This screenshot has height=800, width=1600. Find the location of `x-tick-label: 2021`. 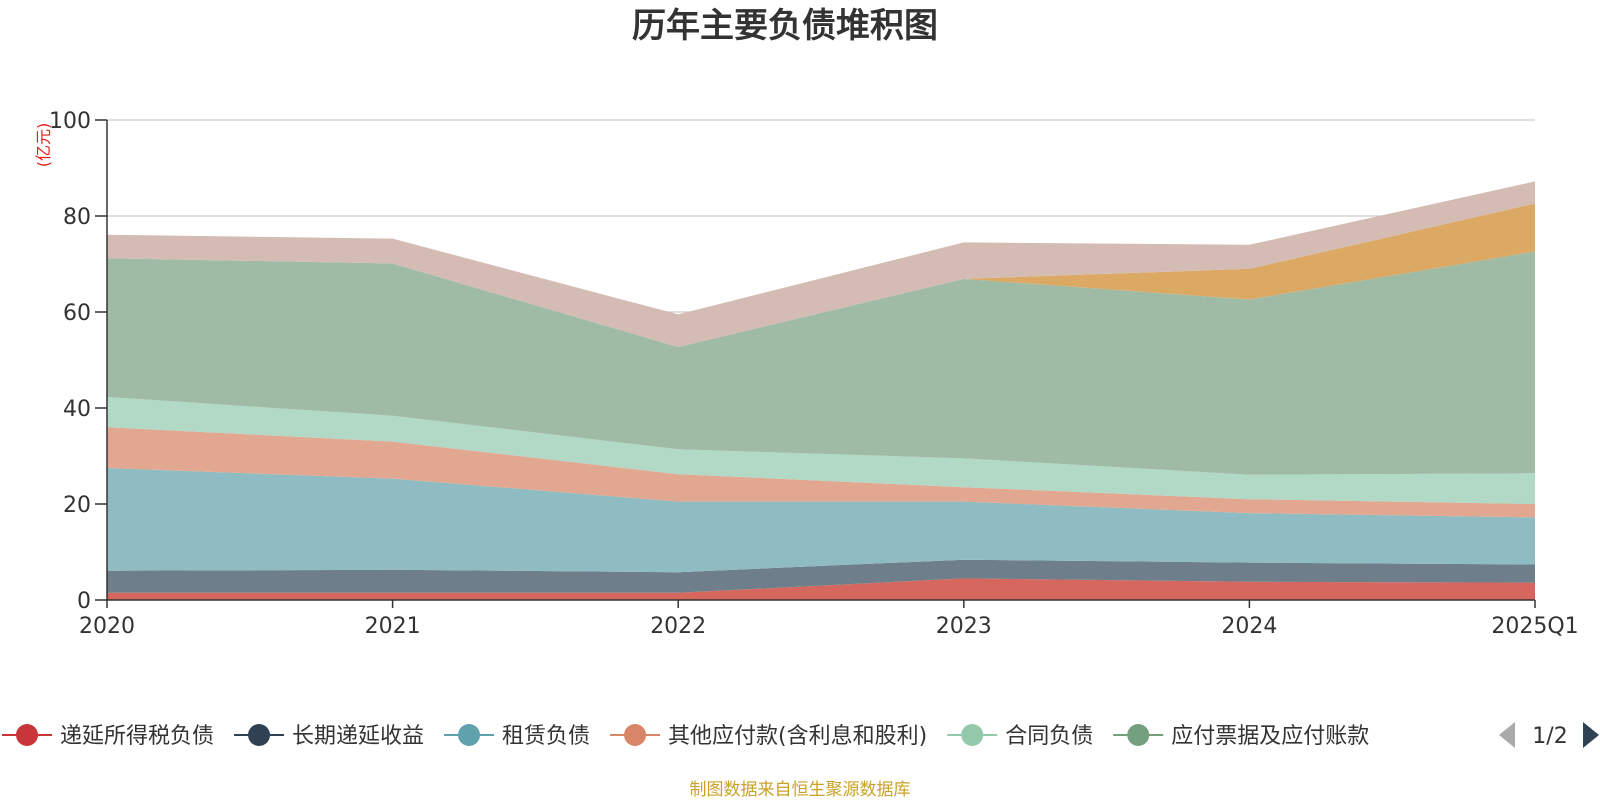

x-tick-label: 2021 is located at coordinates (393, 626).